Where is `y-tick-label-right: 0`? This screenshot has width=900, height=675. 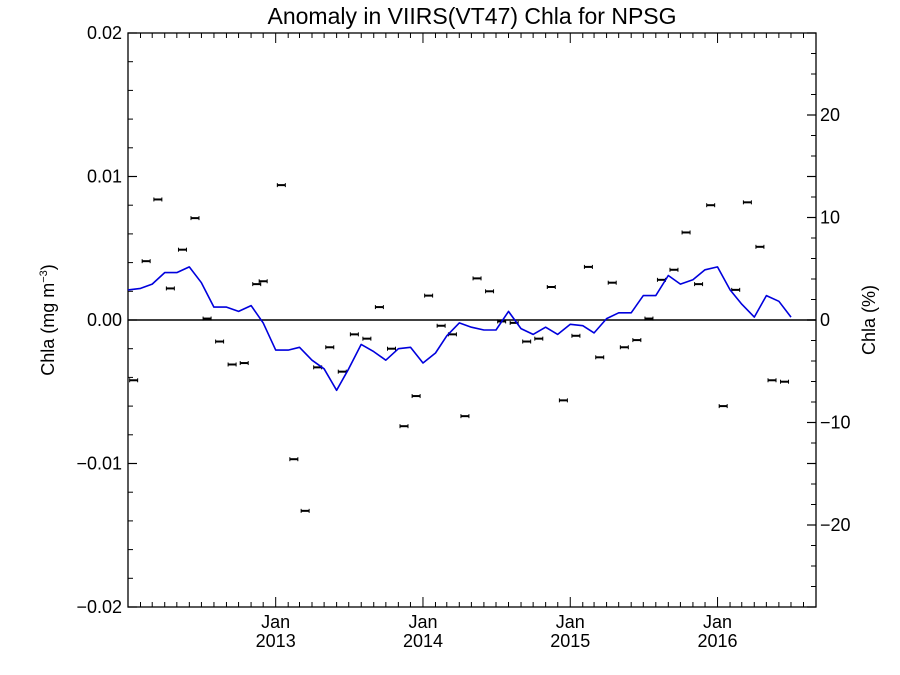
y-tick-label-right: 0 is located at coordinates (825, 320).